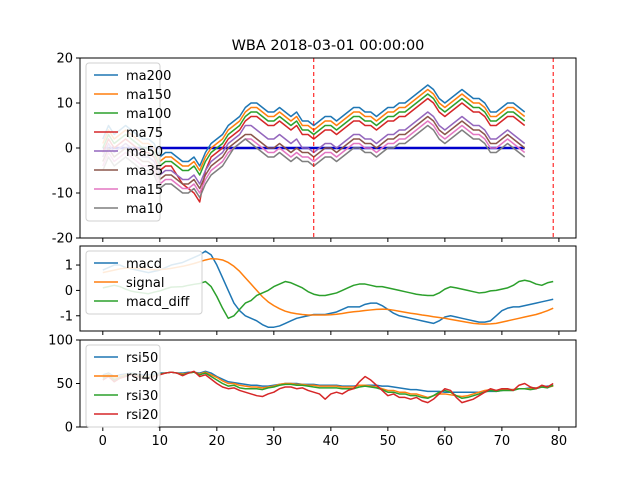  What do you see at coordinates (144, 209) in the screenshot?
I see `legend-label-ma10: ma10` at bounding box center [144, 209].